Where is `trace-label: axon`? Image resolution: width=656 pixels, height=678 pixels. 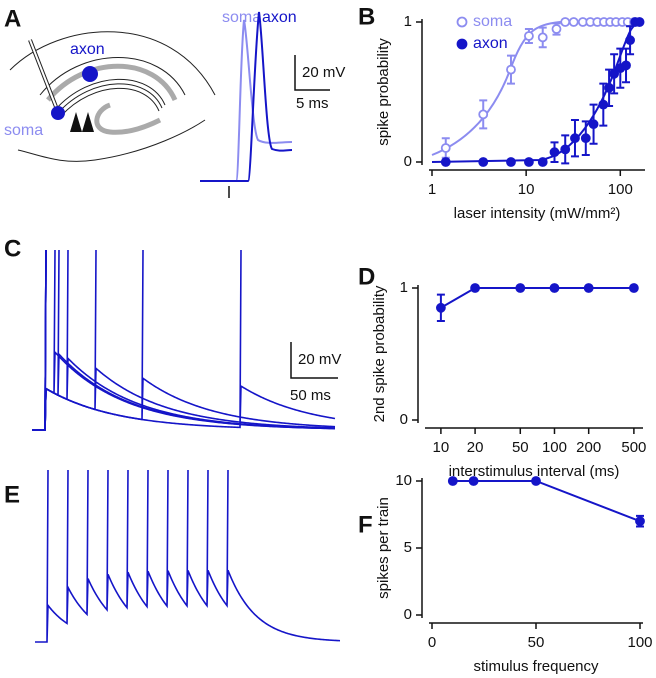
trace-label: axon is located at coordinates (279, 17).